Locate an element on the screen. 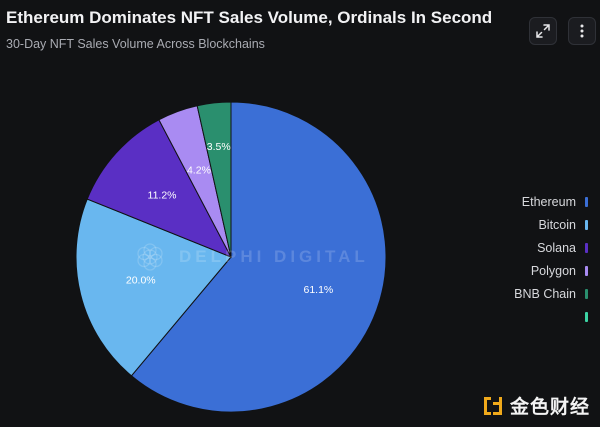 This screenshot has height=427, width=600. chart-legend: Ethereum Bitcoin Solana Polygon BNB Chain is located at coordinates (551, 259).